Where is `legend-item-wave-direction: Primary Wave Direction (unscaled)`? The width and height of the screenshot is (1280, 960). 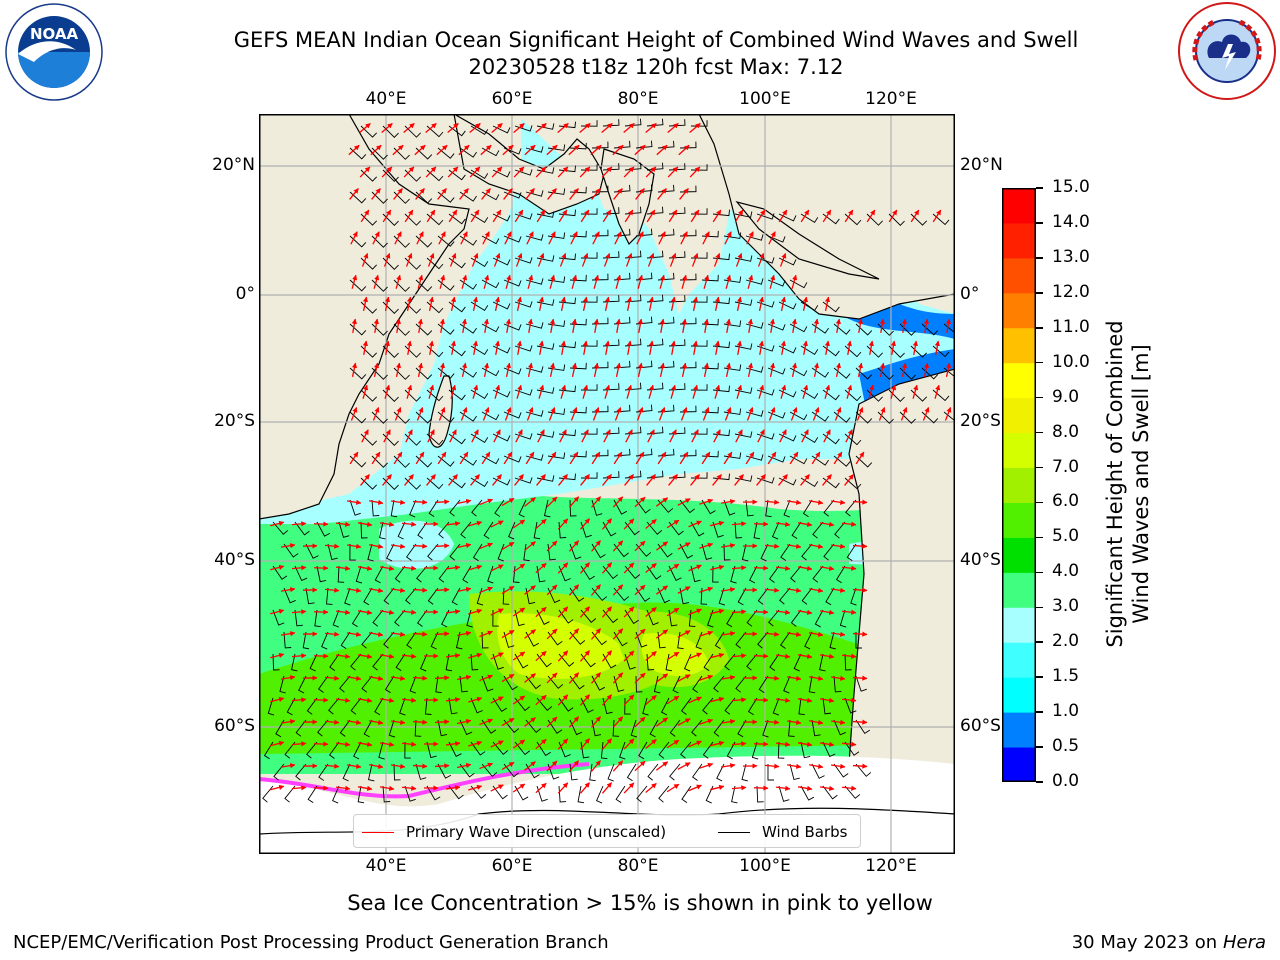 legend-item-wave-direction: Primary Wave Direction (unscaled) is located at coordinates (514, 832).